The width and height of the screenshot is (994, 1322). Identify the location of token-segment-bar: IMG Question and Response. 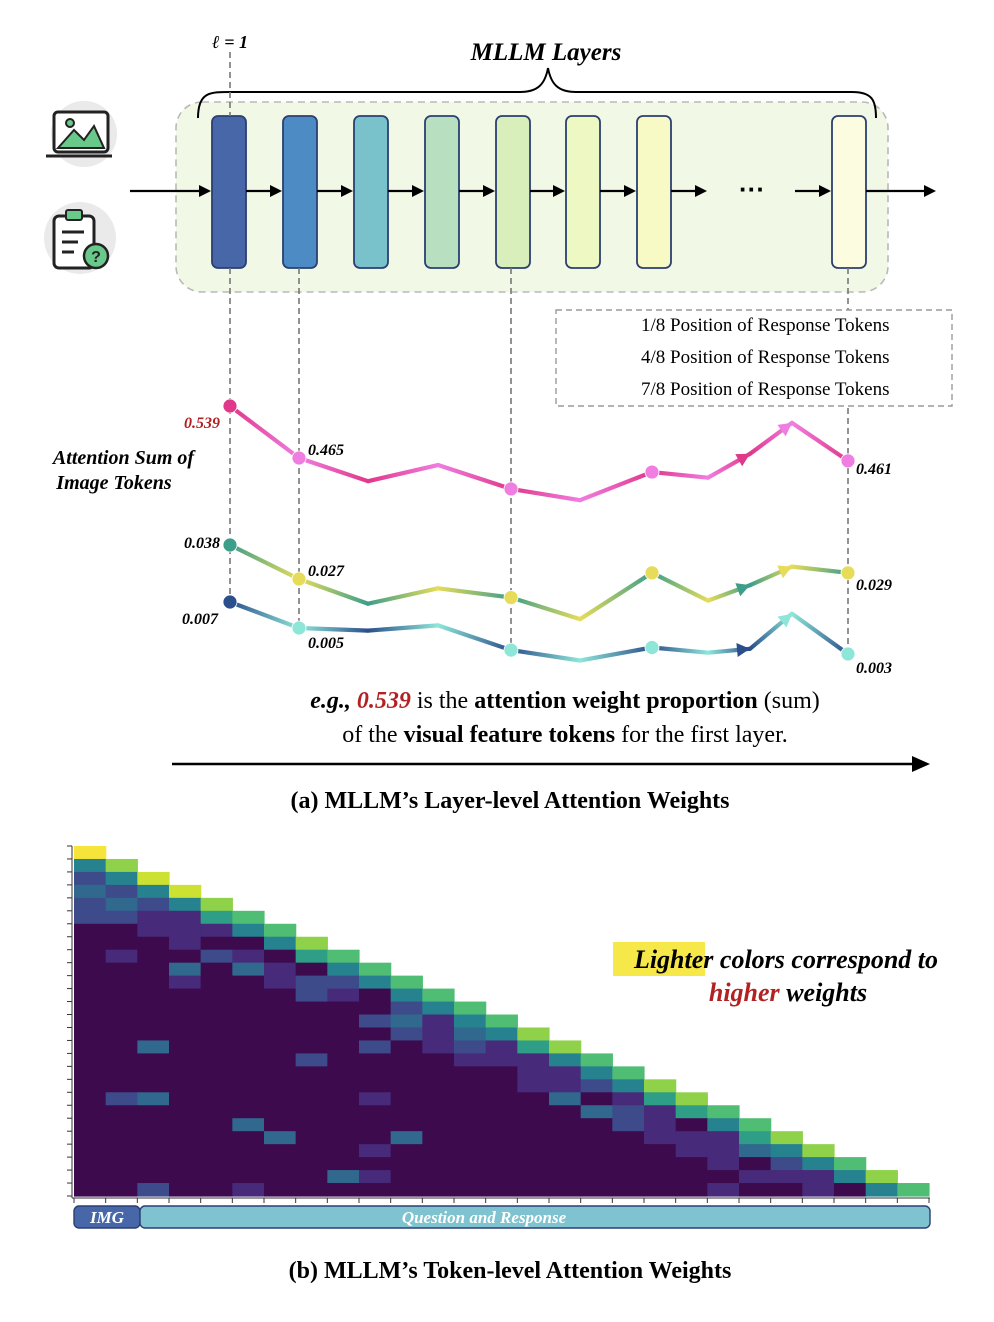
(502, 1217).